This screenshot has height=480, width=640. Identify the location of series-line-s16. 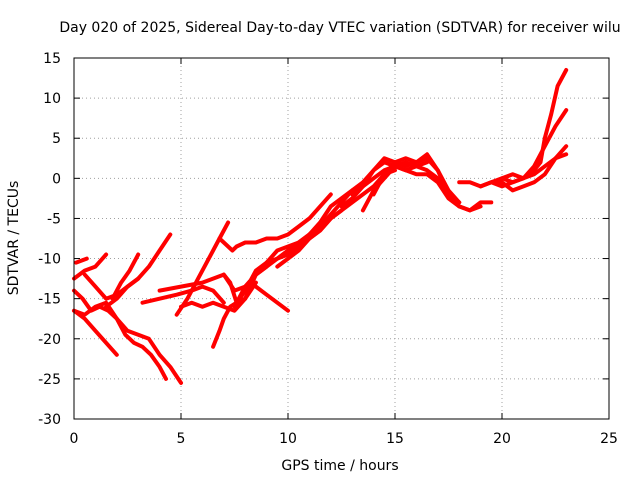
(293, 248).